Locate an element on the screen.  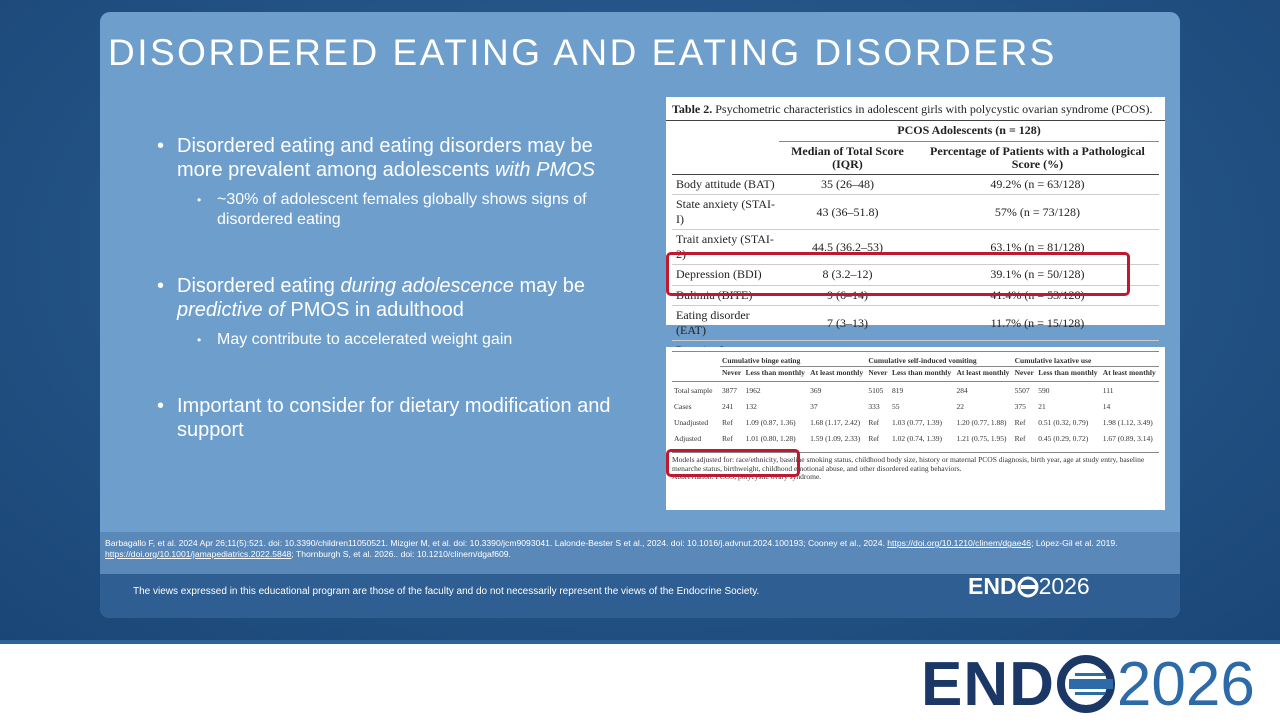
cell: Total sample is located at coordinates (693, 390).